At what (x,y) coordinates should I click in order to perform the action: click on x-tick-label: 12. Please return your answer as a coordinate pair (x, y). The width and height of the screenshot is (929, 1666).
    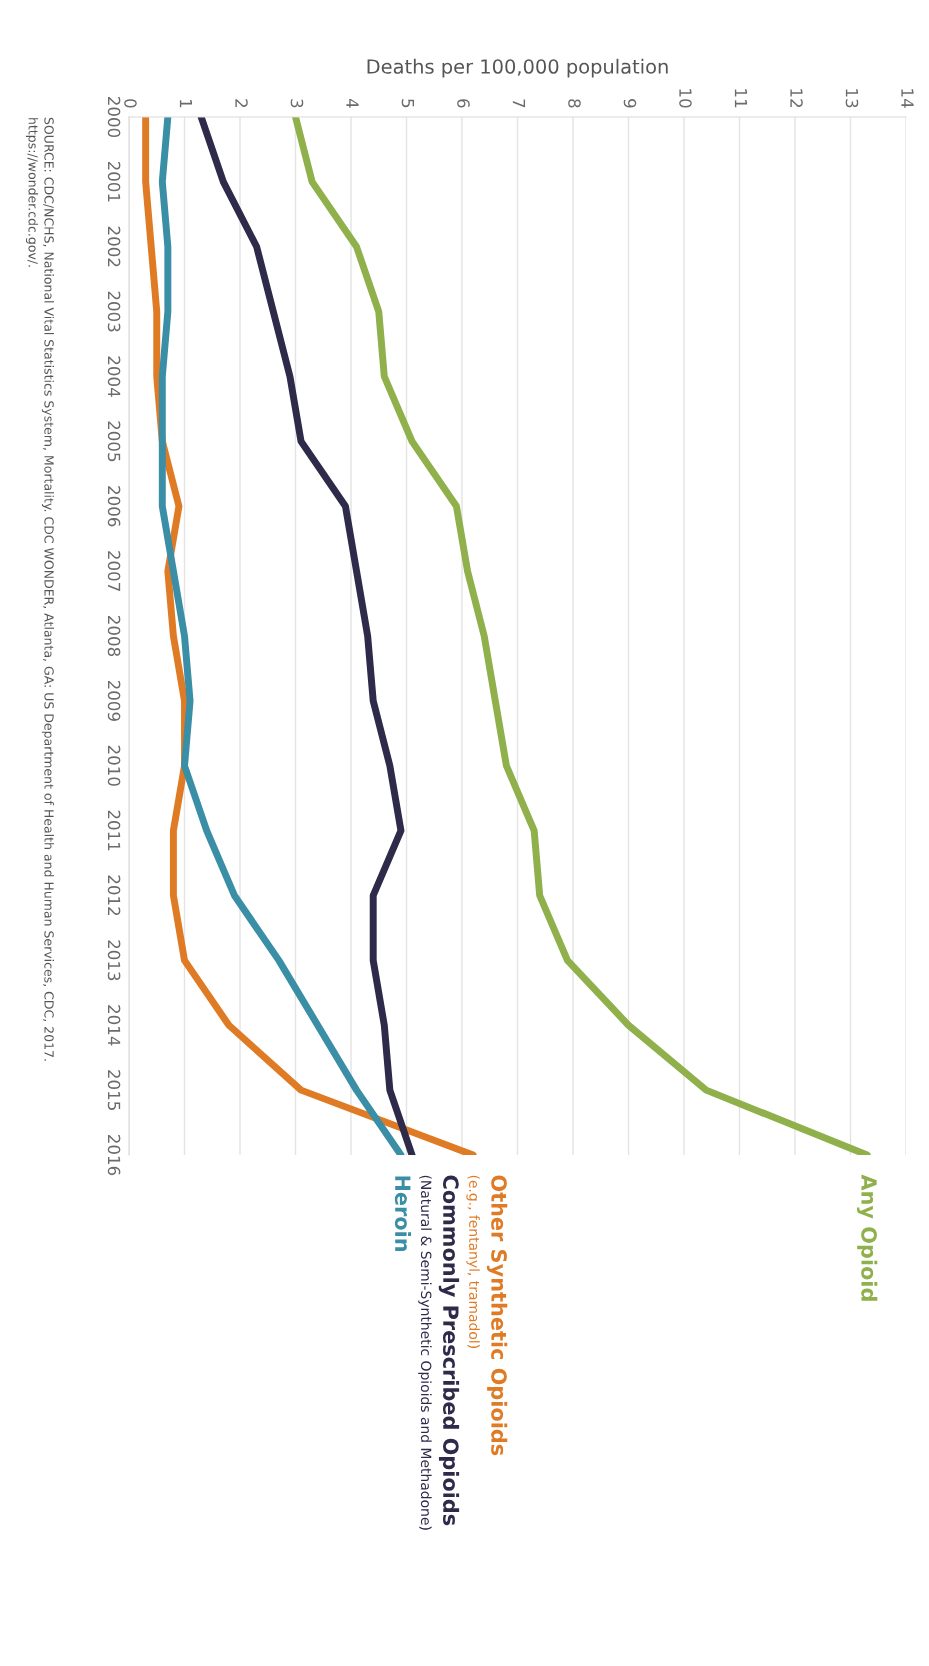
    Looking at the image, I should click on (796, 98).